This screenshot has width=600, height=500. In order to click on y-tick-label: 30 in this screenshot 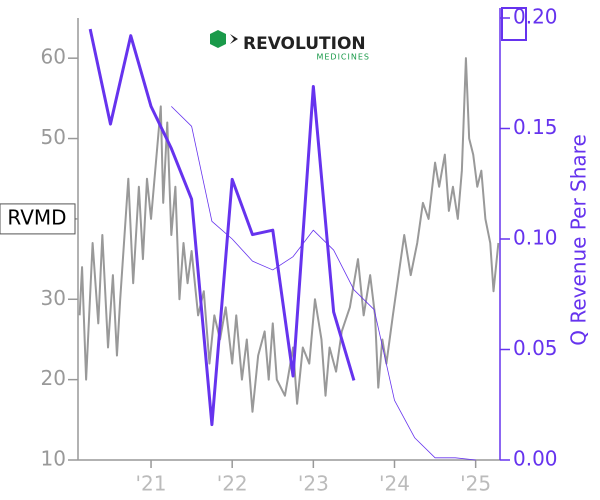, I will do `click(53, 298)`.